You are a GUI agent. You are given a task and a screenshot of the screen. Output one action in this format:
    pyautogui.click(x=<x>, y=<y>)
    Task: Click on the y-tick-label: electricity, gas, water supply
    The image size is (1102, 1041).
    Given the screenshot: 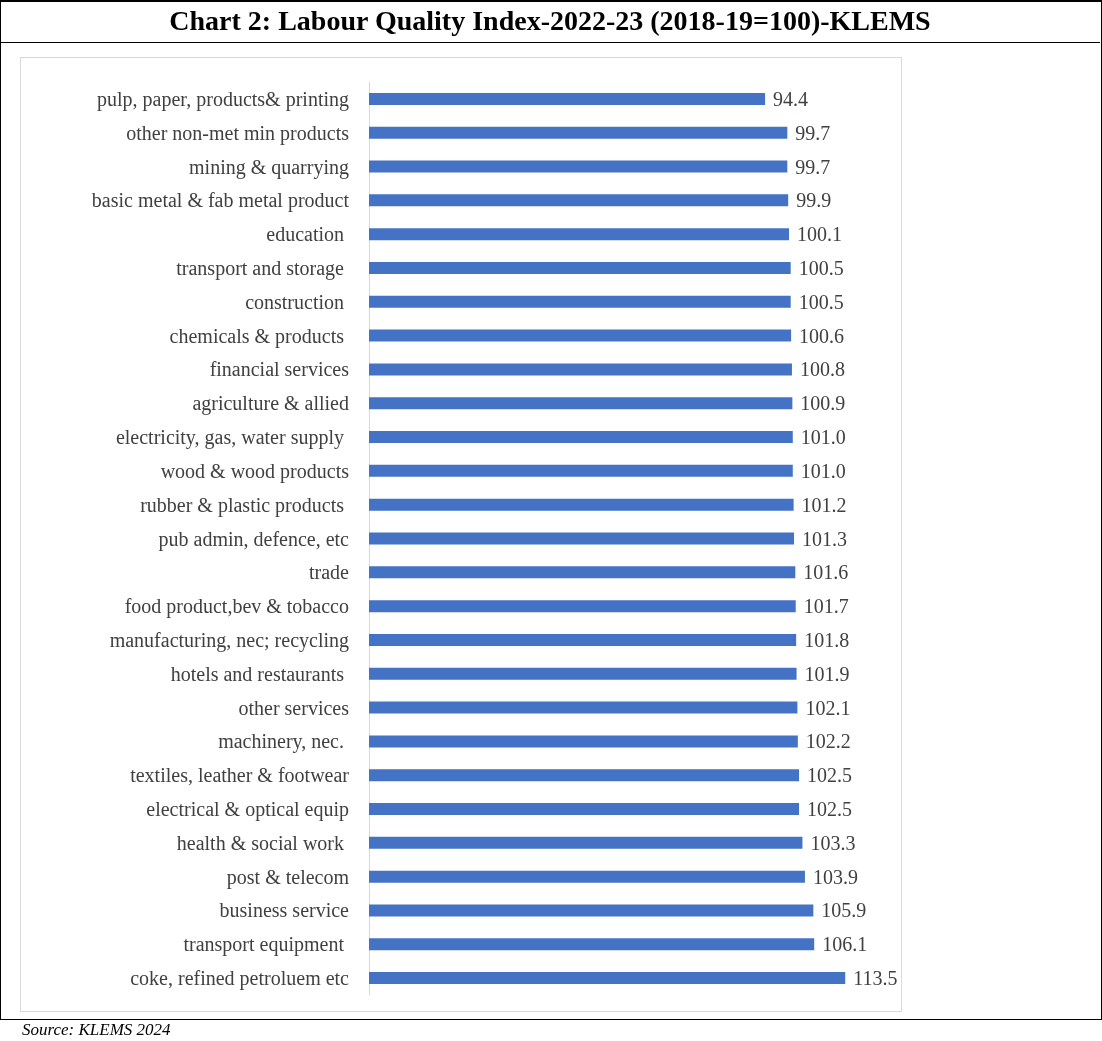 What is the action you would take?
    pyautogui.click(x=232, y=438)
    